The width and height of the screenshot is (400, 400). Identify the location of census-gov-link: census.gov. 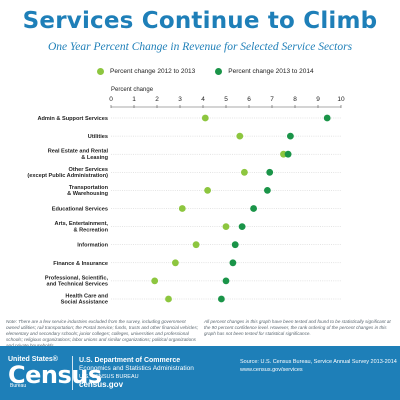
(101, 384).